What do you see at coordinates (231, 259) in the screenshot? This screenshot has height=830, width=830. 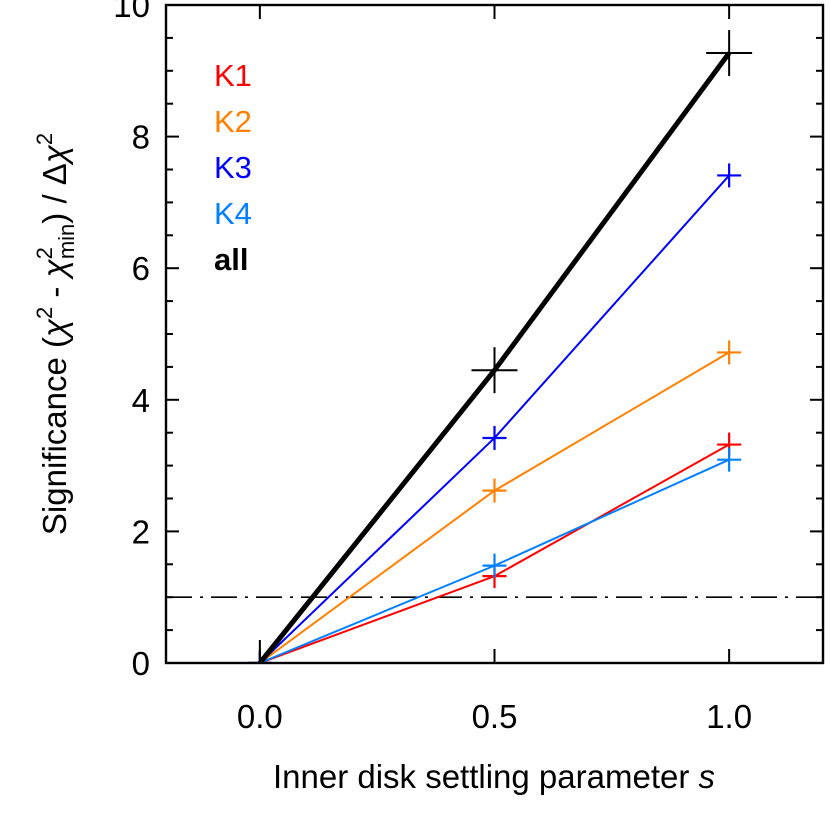 I see `legend-item-all: all` at bounding box center [231, 259].